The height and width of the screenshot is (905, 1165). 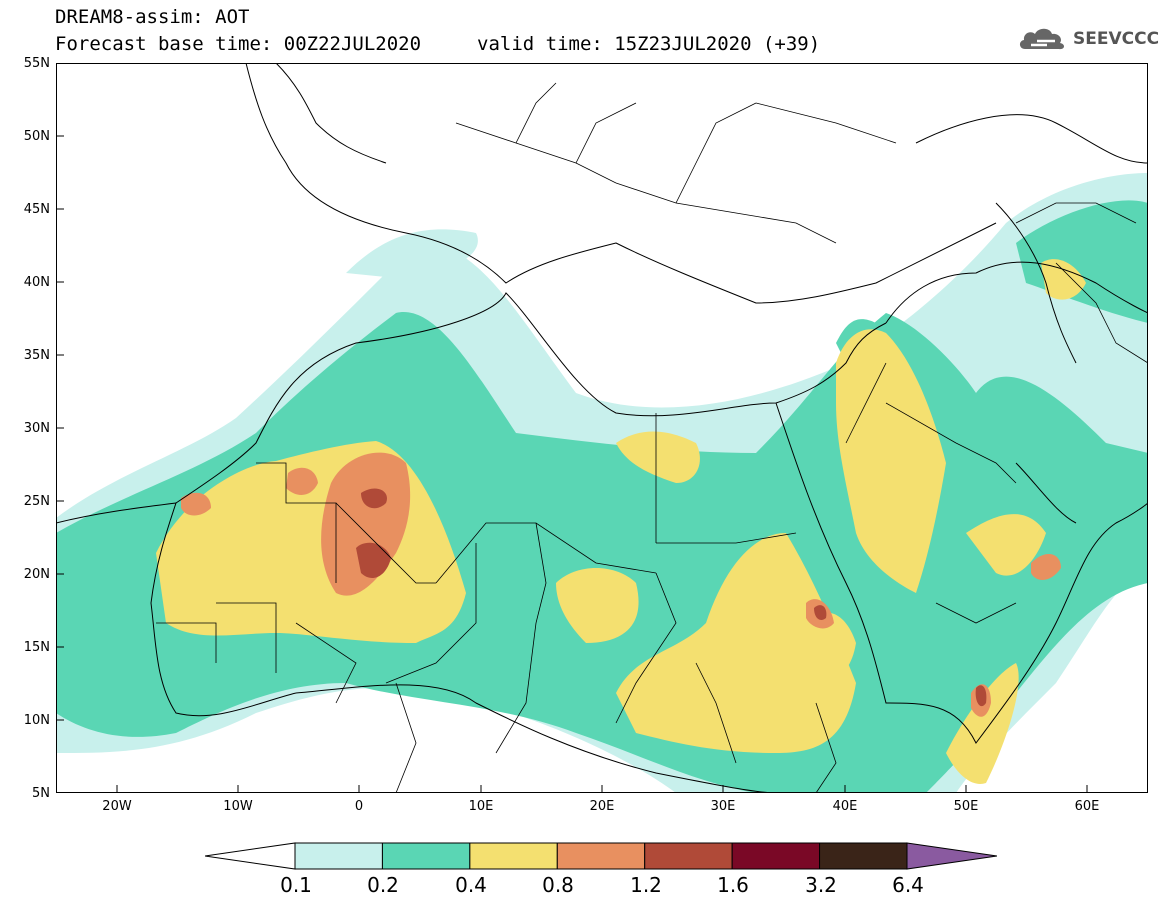 I want to click on colorbar-lower-extend, so click(x=250, y=856).